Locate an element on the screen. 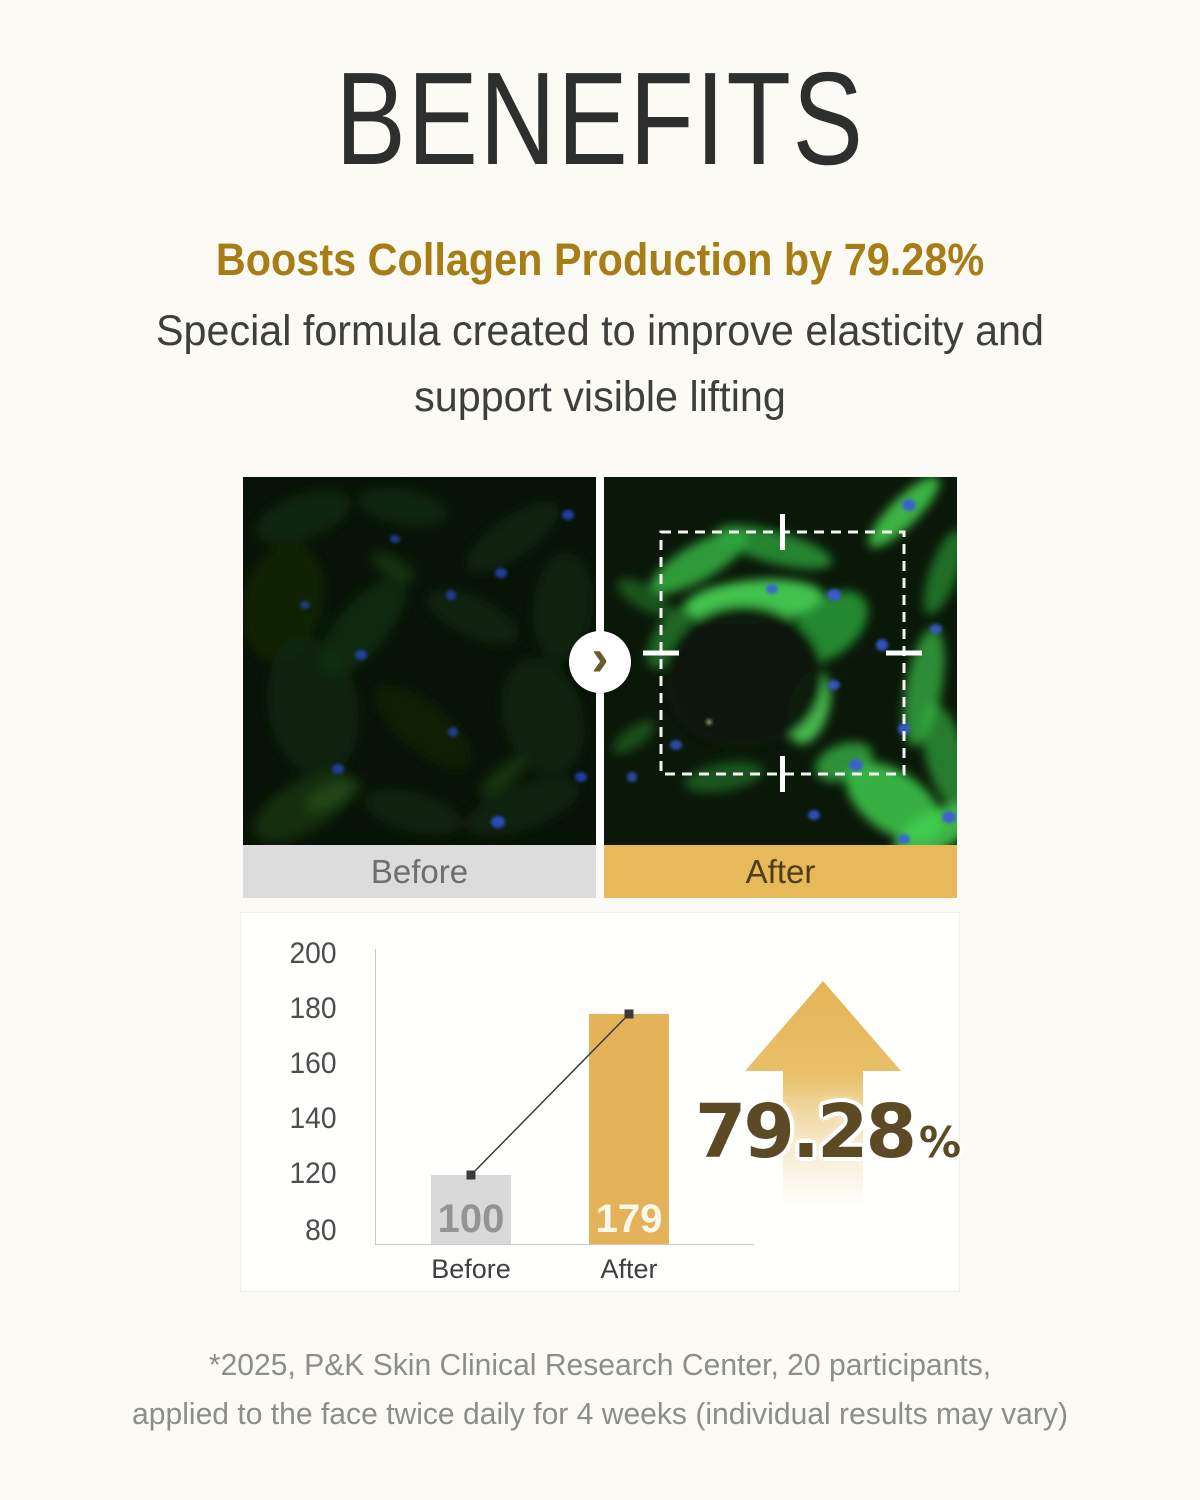  page-title: BENEFITS is located at coordinates (600, 118).